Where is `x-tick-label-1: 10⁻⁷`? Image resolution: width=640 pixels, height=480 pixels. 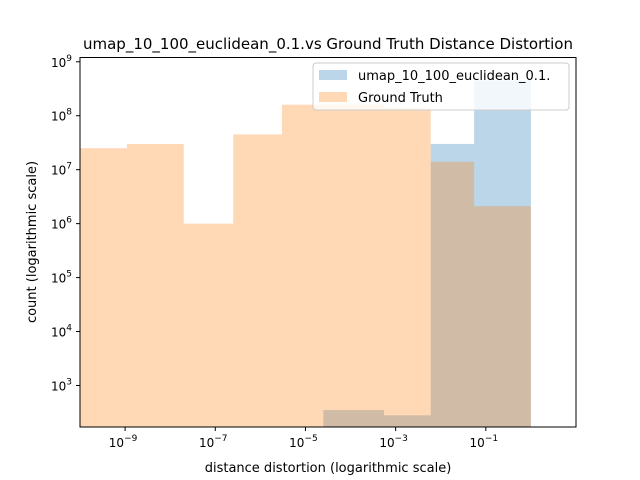 x-tick-label-1: 10⁻⁷ is located at coordinates (213, 442).